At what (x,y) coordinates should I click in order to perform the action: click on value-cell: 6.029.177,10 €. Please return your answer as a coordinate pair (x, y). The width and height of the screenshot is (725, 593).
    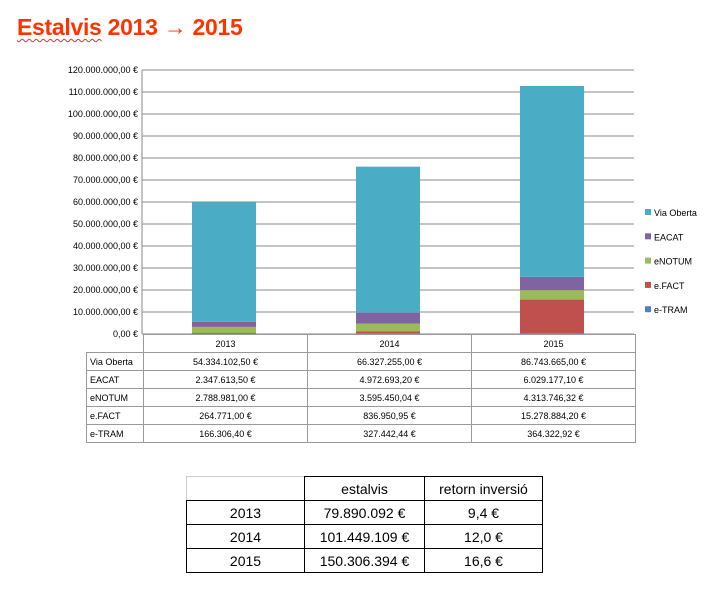
    Looking at the image, I should click on (553, 379).